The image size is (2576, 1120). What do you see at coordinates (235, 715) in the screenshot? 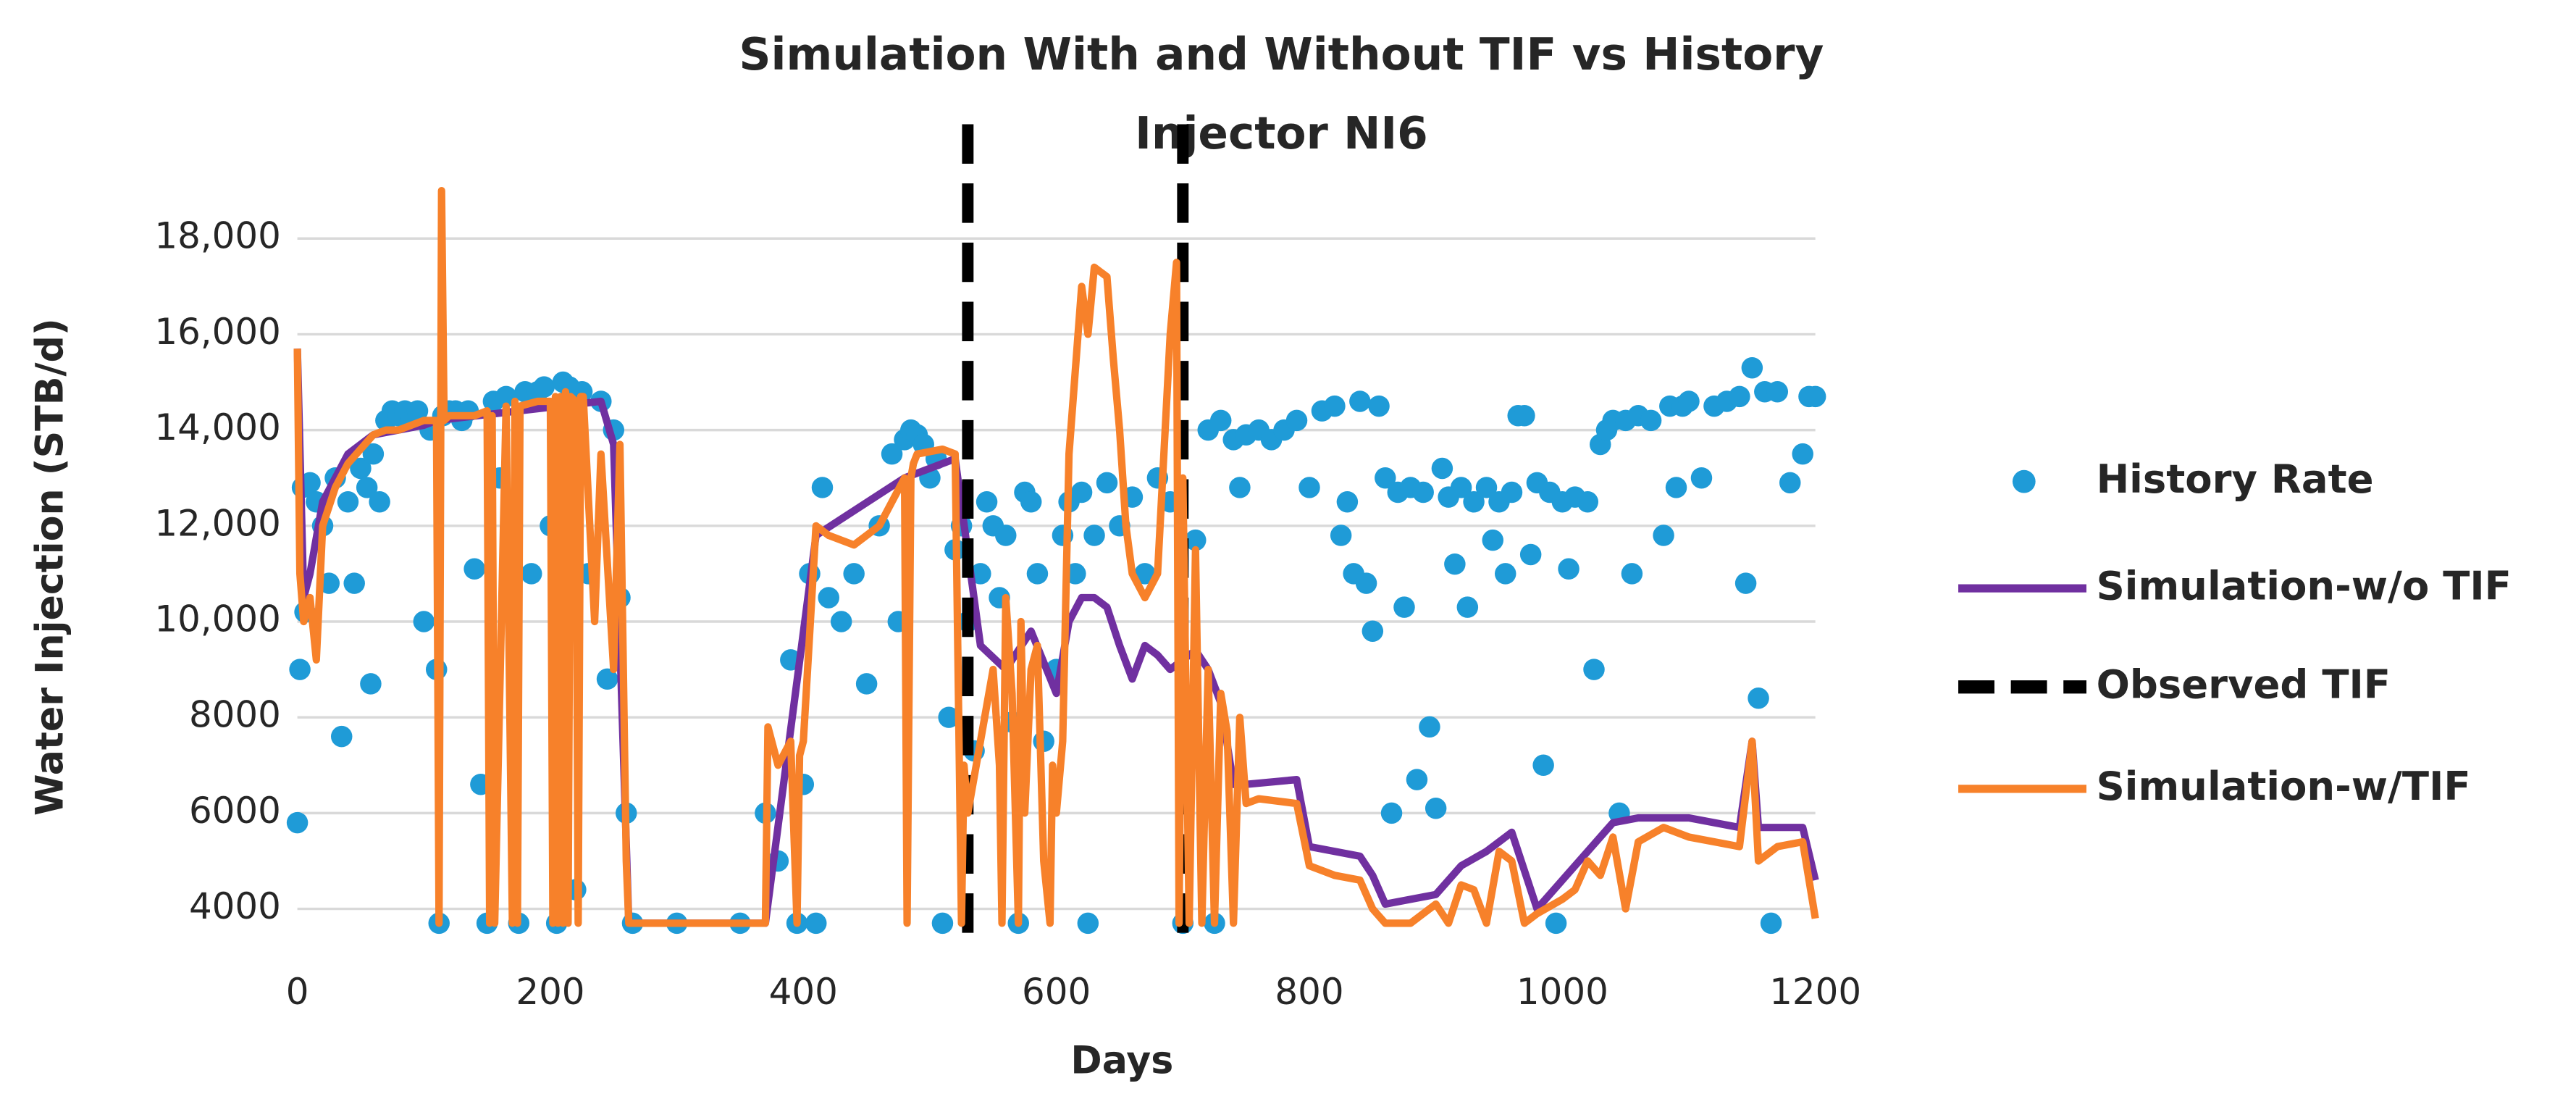
I see `y-tick-label: 8000` at bounding box center [235, 715].